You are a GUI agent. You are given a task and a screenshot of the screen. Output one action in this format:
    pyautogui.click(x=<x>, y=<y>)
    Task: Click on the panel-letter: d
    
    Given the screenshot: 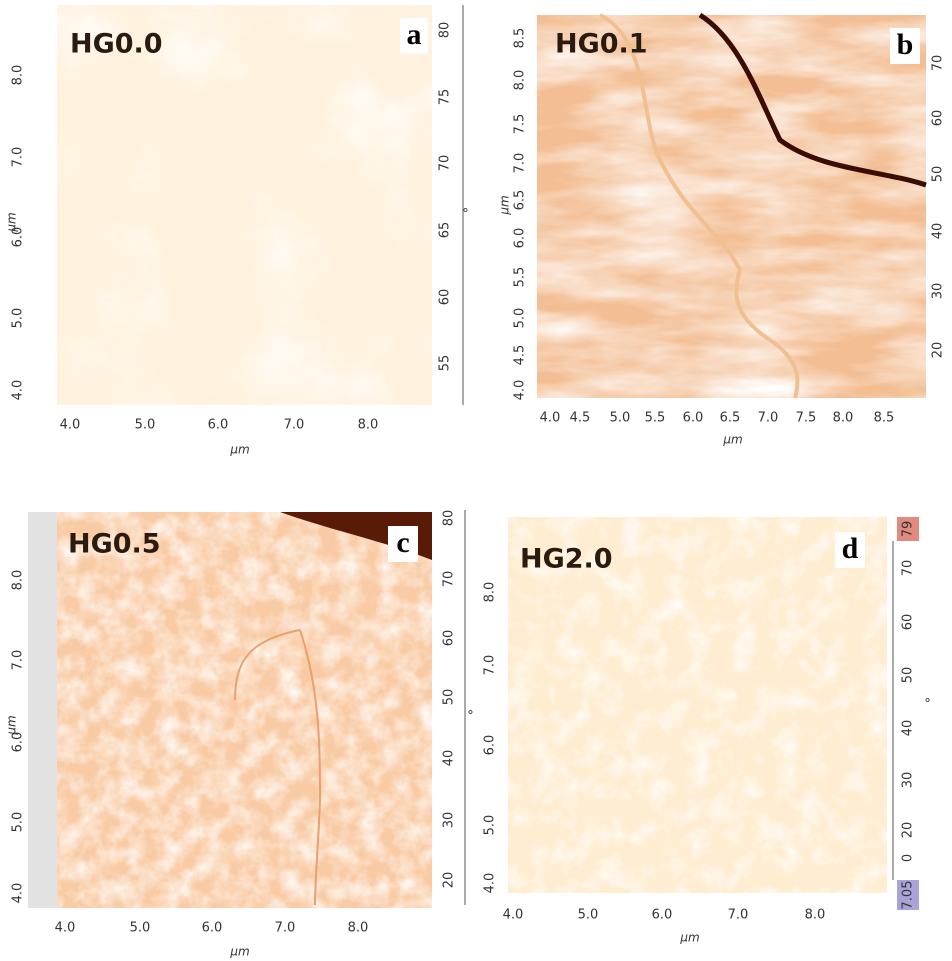 What is the action you would take?
    pyautogui.click(x=850, y=548)
    